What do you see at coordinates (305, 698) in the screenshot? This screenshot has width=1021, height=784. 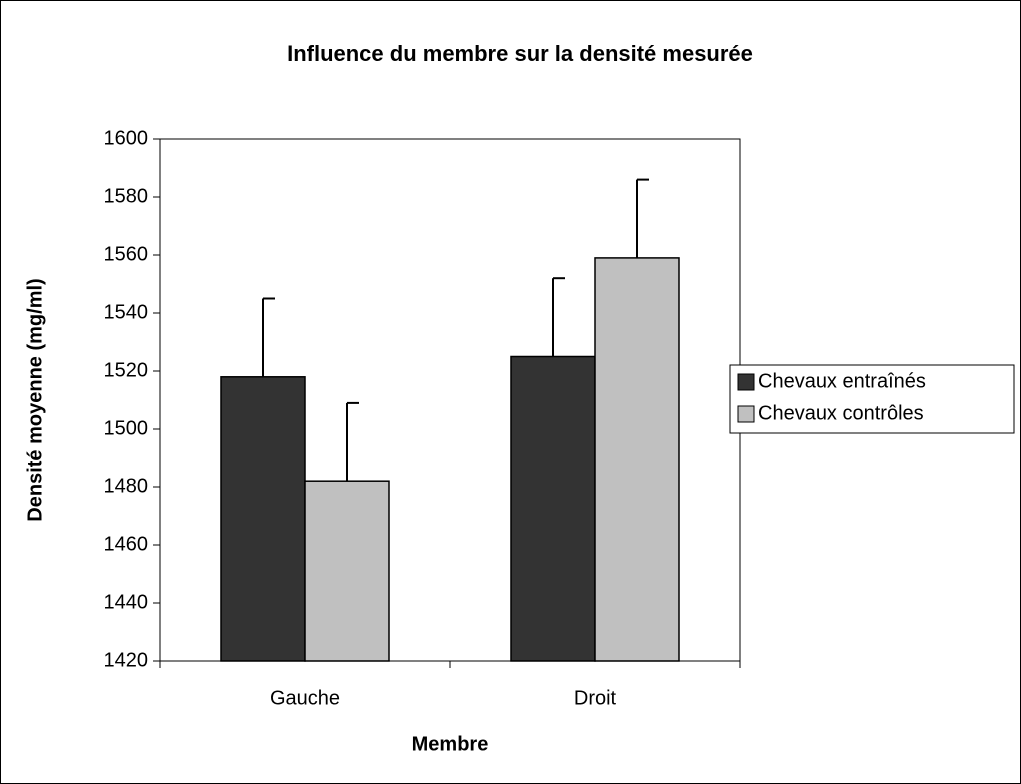 I see `x-tick-label: Gauche` at bounding box center [305, 698].